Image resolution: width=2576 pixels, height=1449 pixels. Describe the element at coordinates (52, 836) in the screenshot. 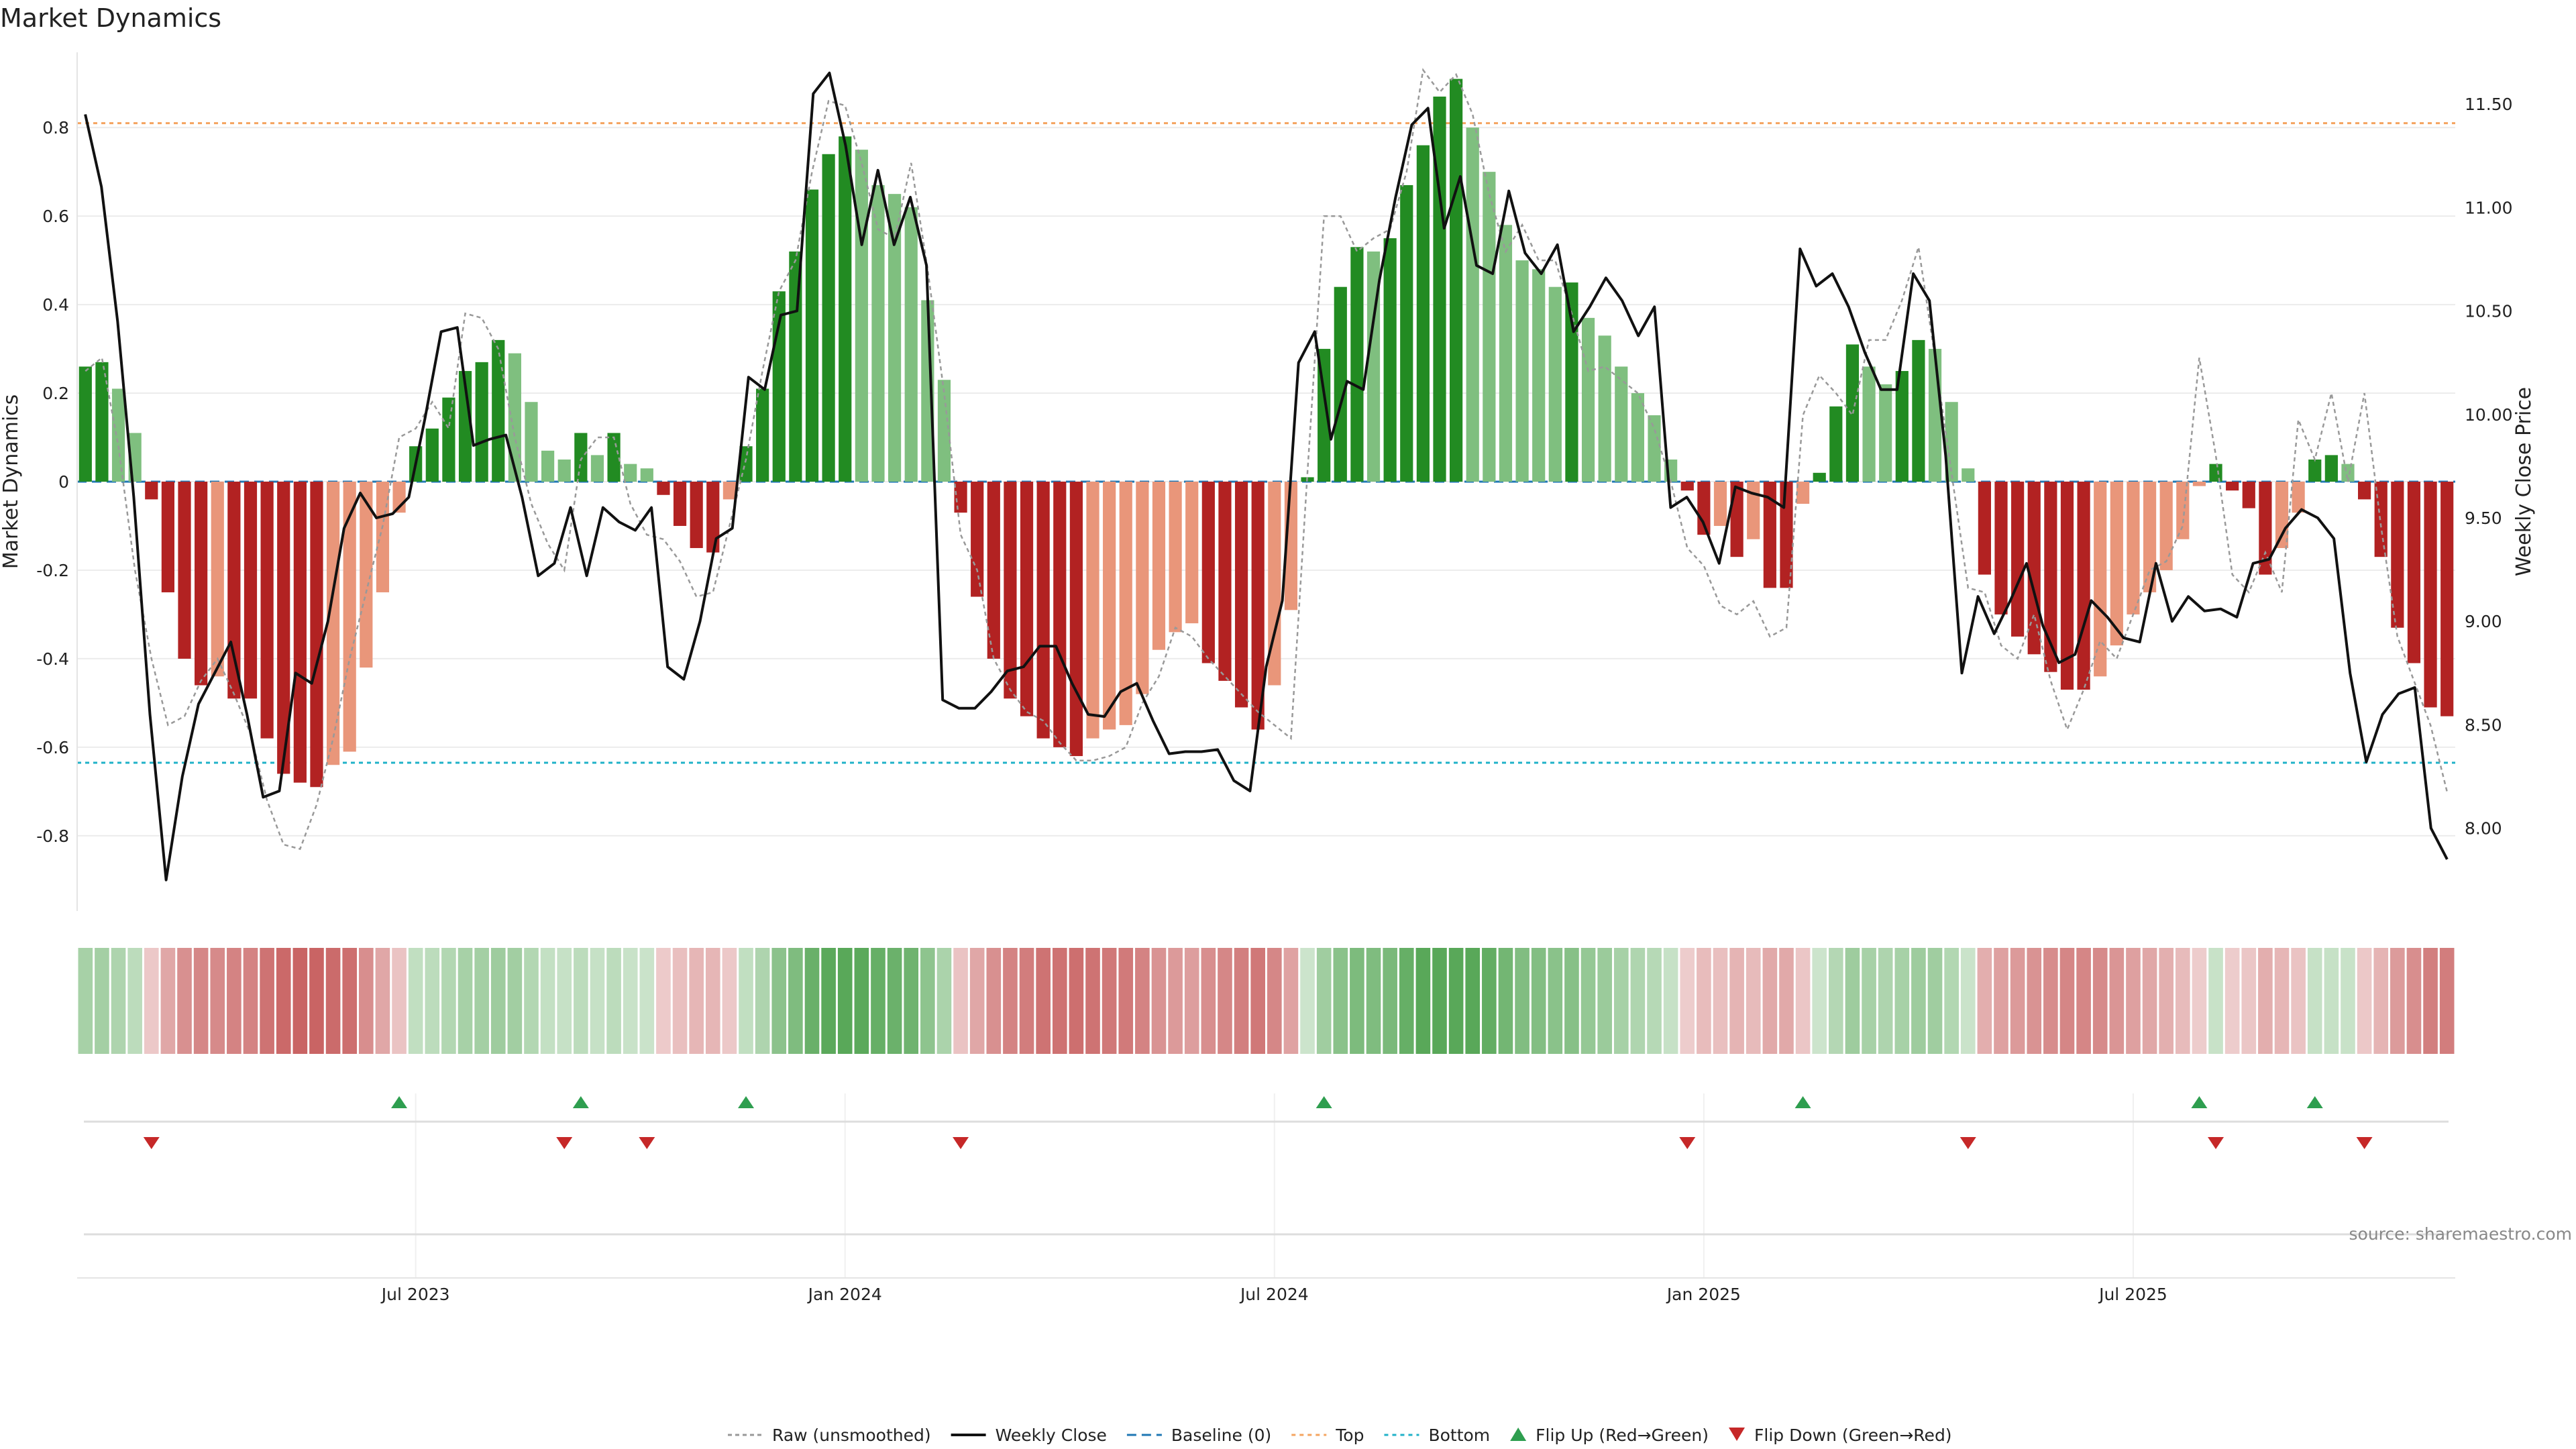

I see `y-left-tick-label: -0.8` at that location.